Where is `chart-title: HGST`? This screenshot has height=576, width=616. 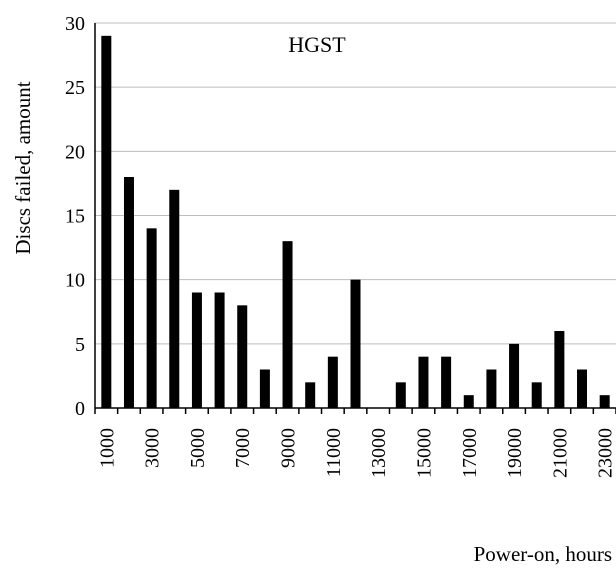 chart-title: HGST is located at coordinates (317, 44).